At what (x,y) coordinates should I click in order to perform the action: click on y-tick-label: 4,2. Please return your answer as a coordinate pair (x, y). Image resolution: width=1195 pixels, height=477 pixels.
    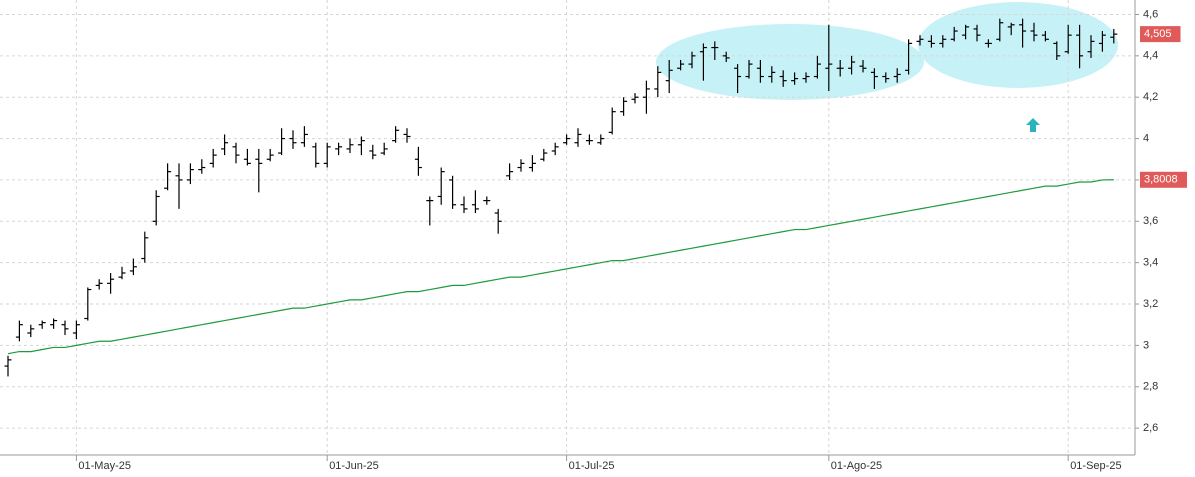
    Looking at the image, I should click on (1150, 97).